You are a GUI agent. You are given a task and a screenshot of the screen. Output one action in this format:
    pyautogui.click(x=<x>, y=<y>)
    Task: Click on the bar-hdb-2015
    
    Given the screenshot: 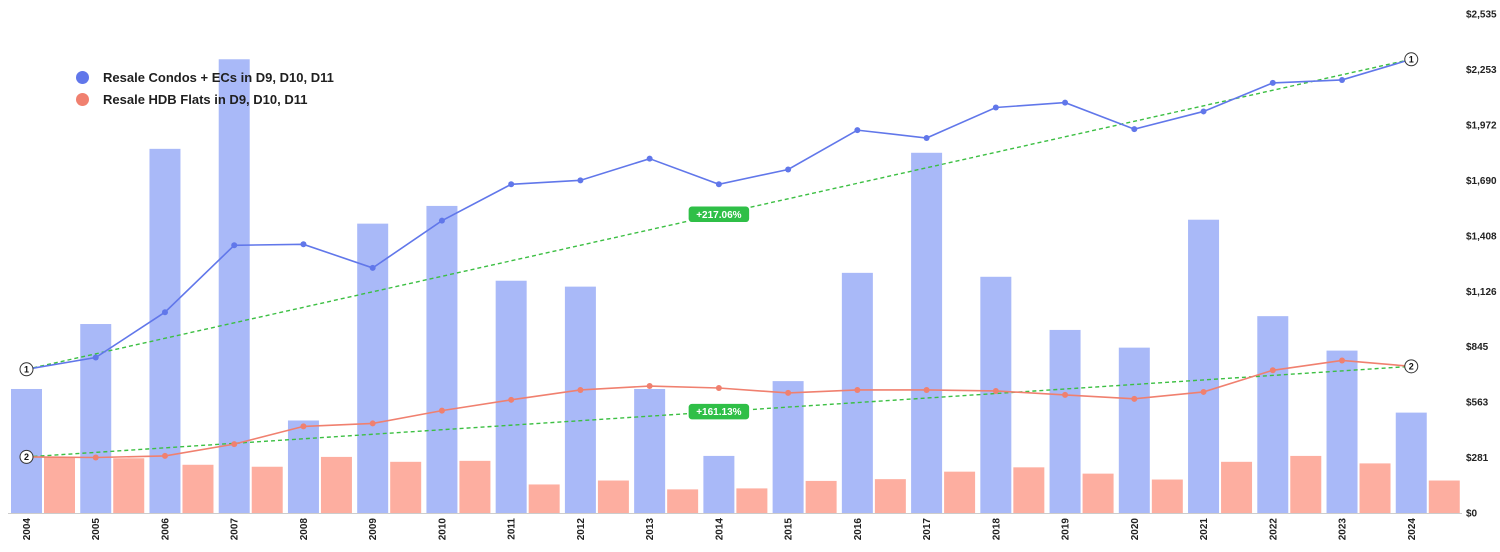 What is the action you would take?
    pyautogui.click(x=821, y=496)
    